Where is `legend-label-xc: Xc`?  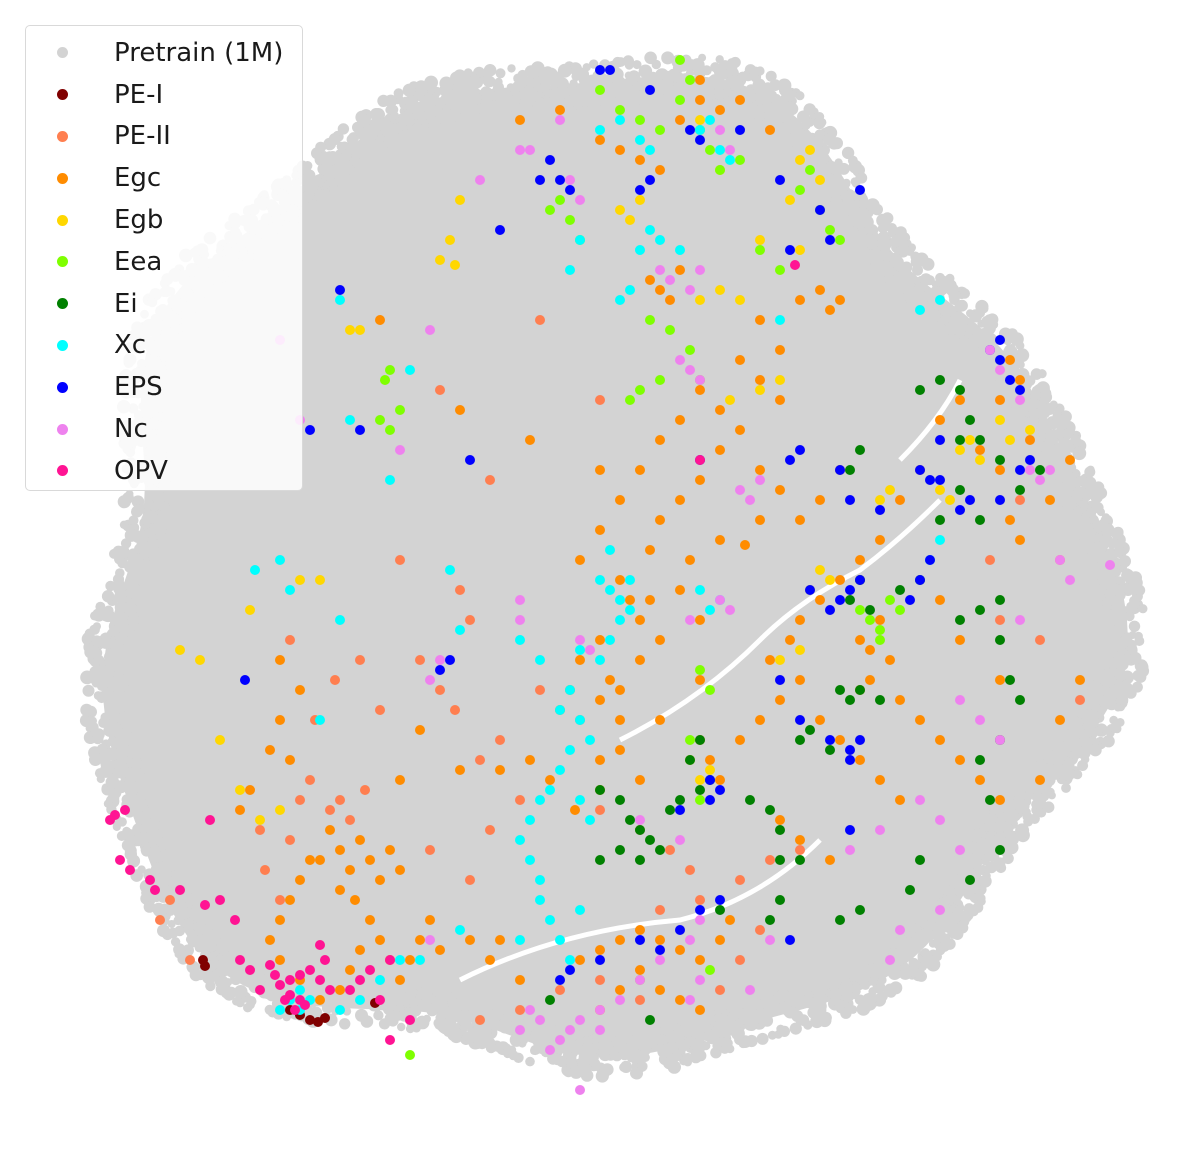
legend-label-xc: Xc is located at coordinates (130, 345).